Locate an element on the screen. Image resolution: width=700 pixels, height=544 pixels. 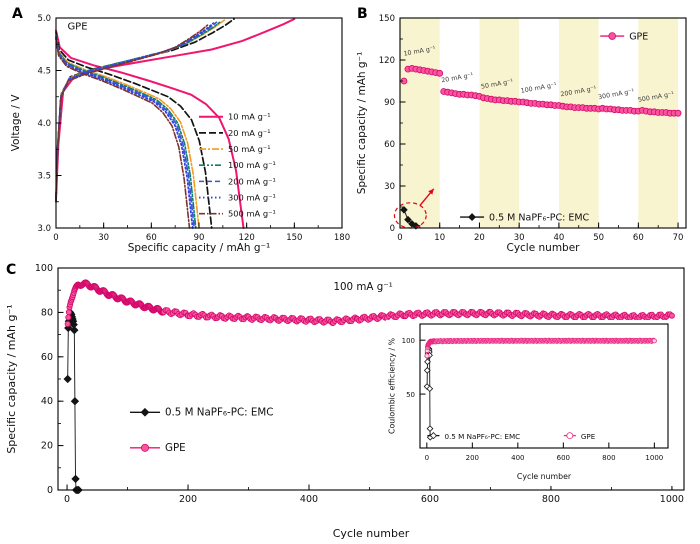
svg-text: 180 is located at coordinates (342, 238).